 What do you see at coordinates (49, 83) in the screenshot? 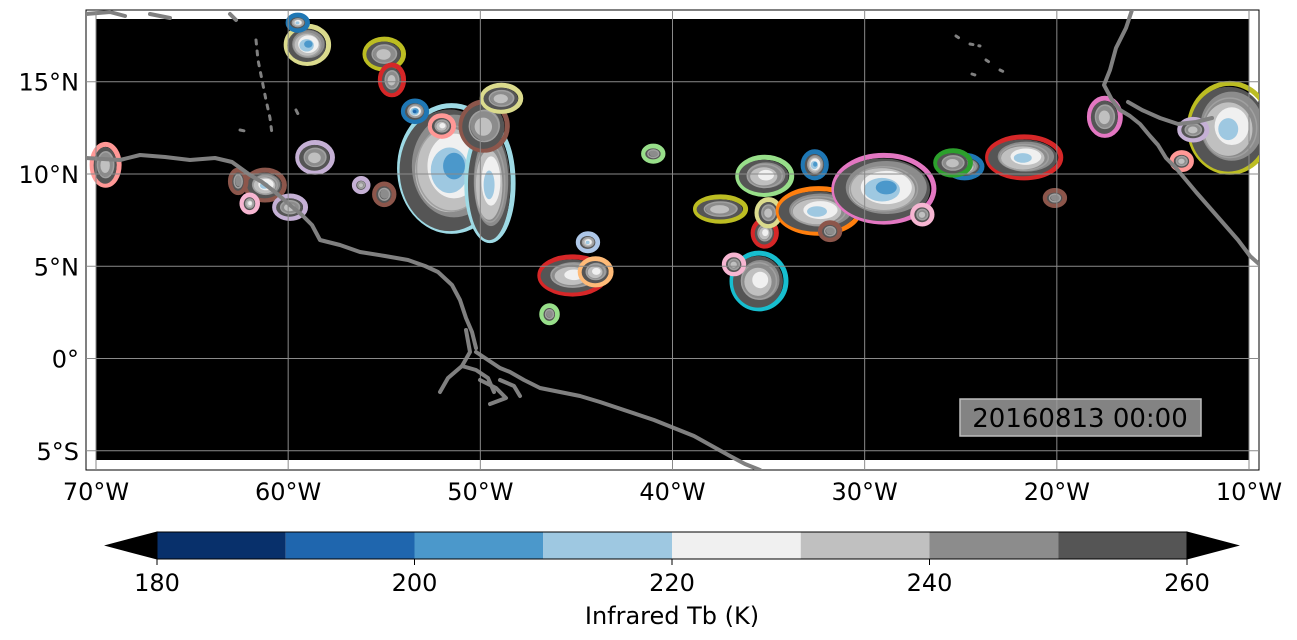
I see `lat-tick-label: 15°N` at bounding box center [49, 83].